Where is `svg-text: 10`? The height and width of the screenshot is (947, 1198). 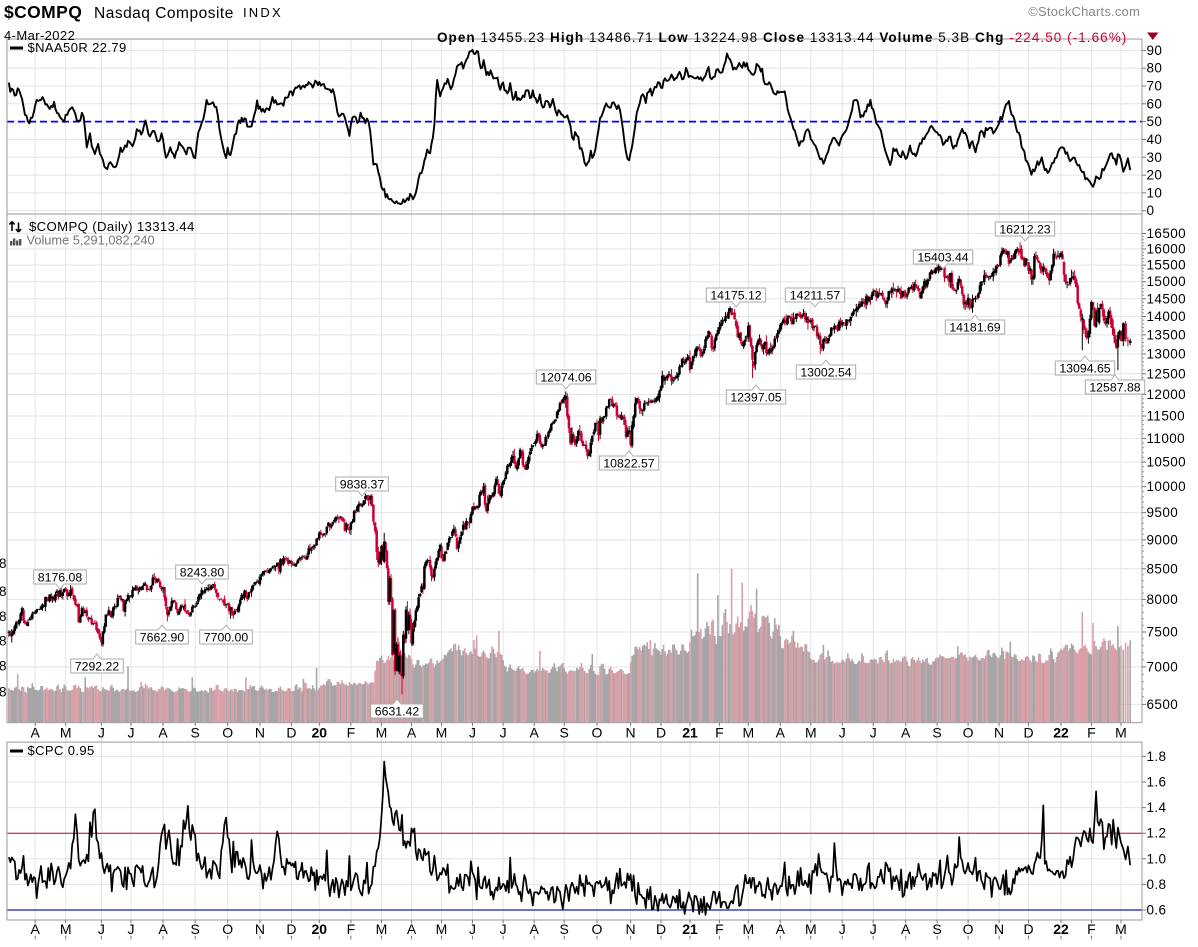
svg-text: 10 is located at coordinates (1155, 192).